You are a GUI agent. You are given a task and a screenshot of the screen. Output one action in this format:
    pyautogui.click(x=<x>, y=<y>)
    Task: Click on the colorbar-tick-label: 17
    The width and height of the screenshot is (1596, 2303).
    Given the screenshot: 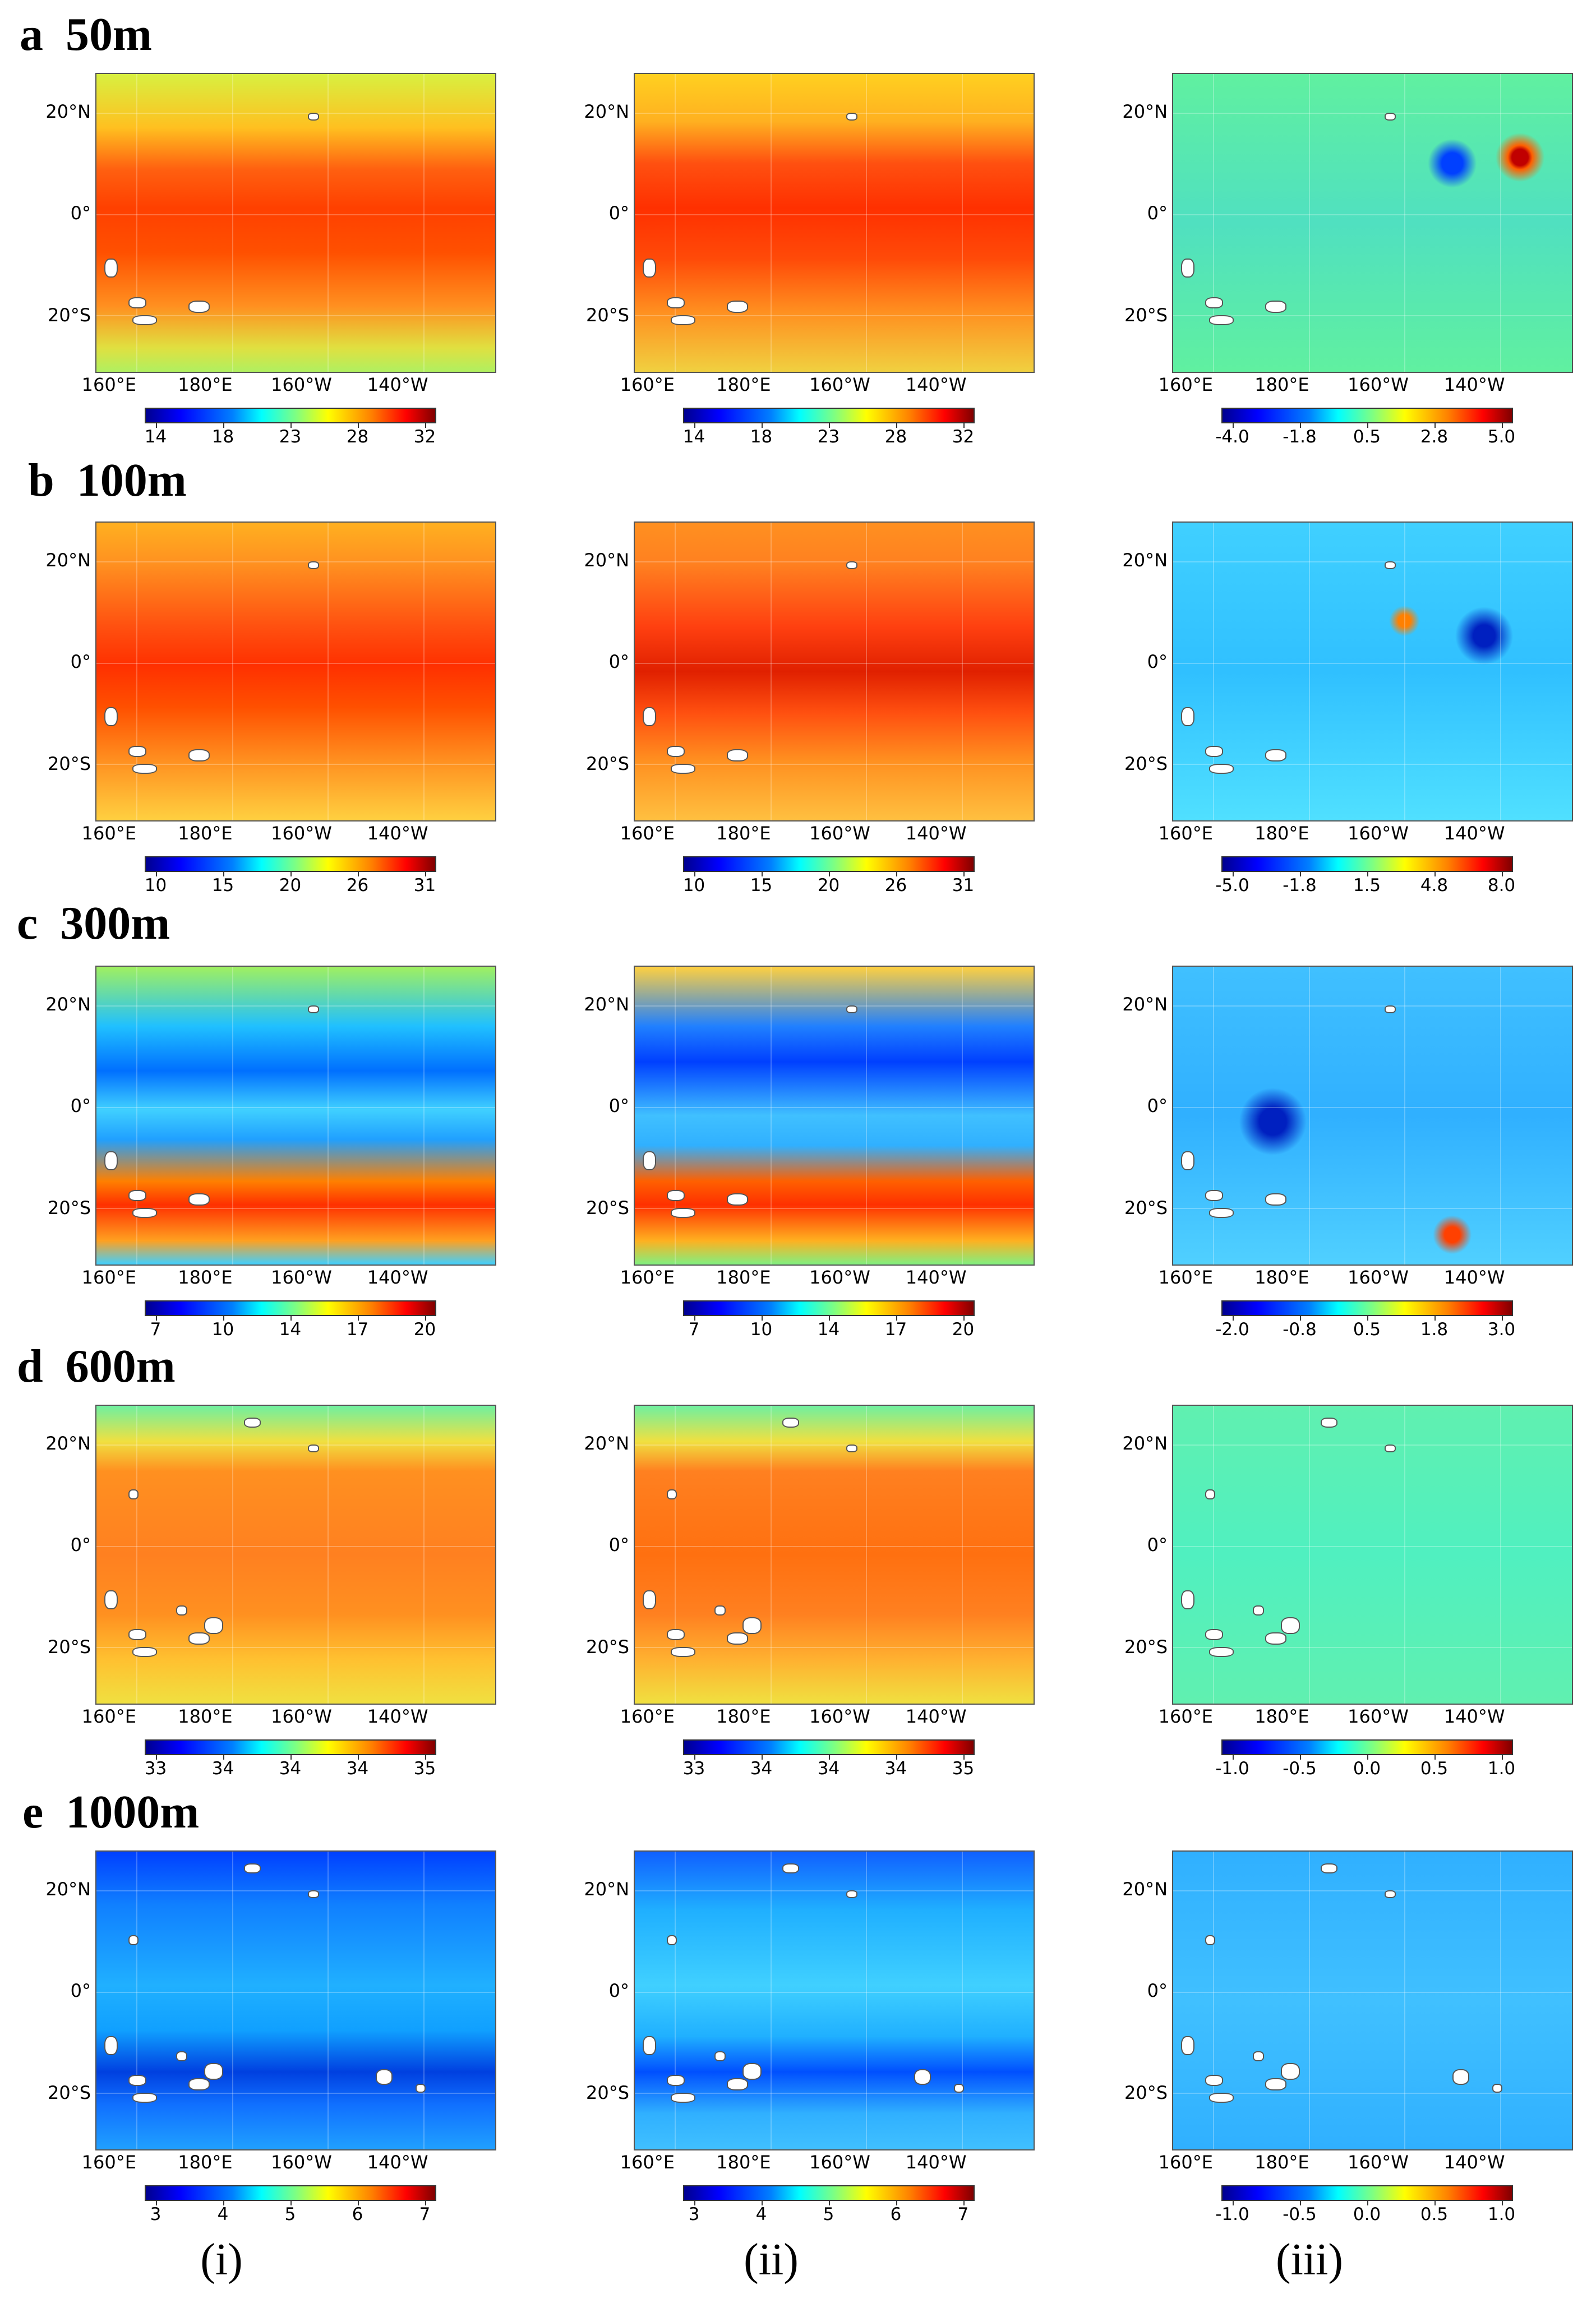 What is the action you would take?
    pyautogui.click(x=357, y=1329)
    